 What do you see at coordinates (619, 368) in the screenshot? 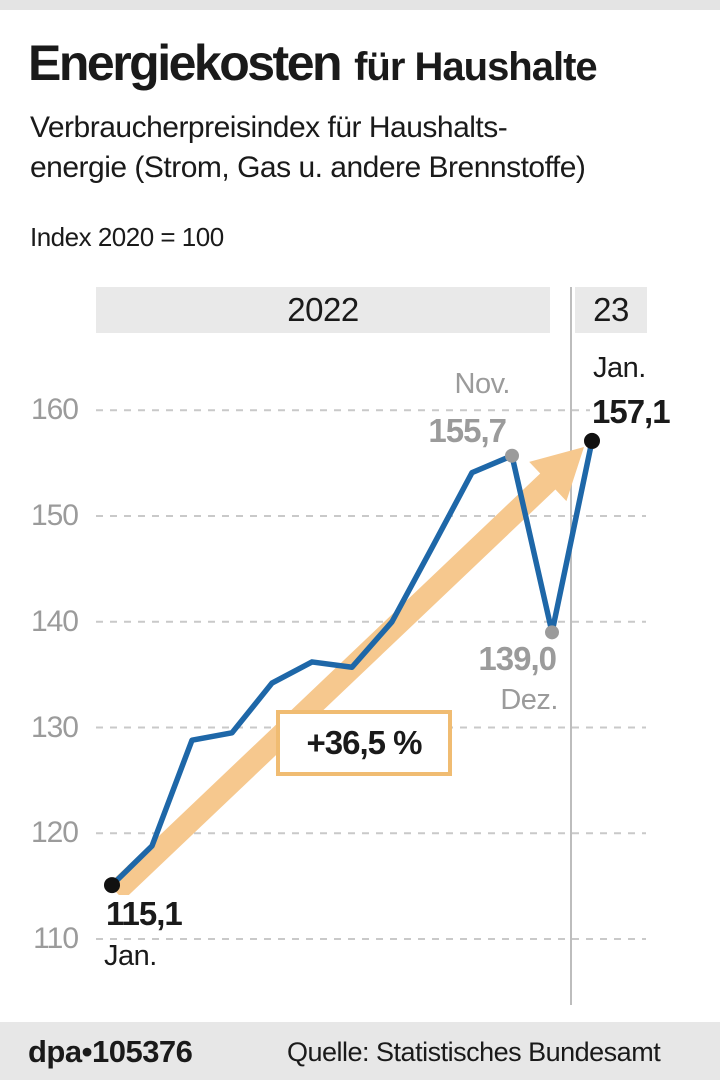
I see `annotation-jan23-month: Jan.` at bounding box center [619, 368].